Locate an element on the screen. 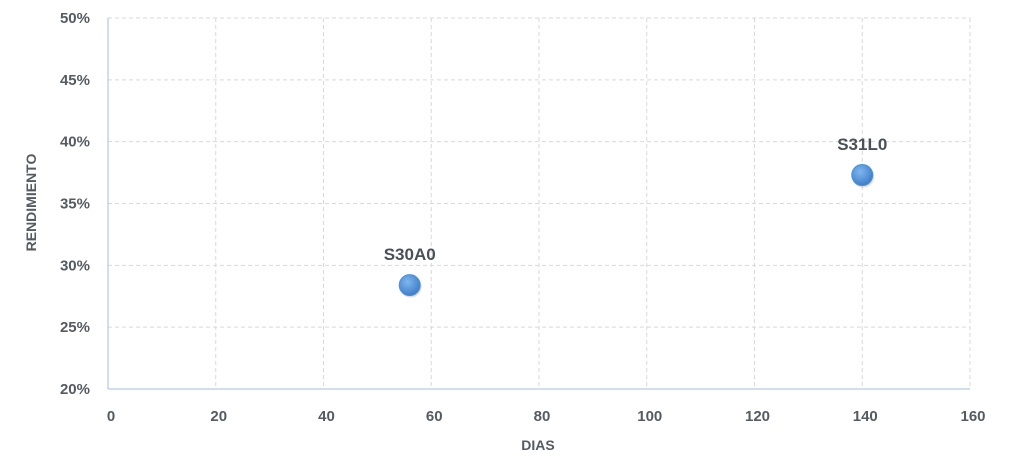  x-tick-label: 60 is located at coordinates (434, 416).